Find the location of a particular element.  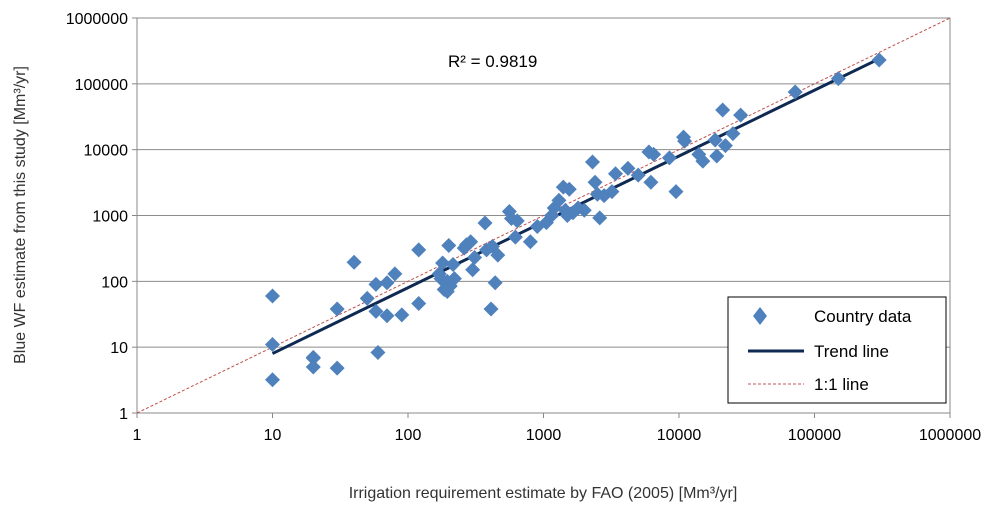

y-tick-label-4: 10000 is located at coordinates (106, 151).